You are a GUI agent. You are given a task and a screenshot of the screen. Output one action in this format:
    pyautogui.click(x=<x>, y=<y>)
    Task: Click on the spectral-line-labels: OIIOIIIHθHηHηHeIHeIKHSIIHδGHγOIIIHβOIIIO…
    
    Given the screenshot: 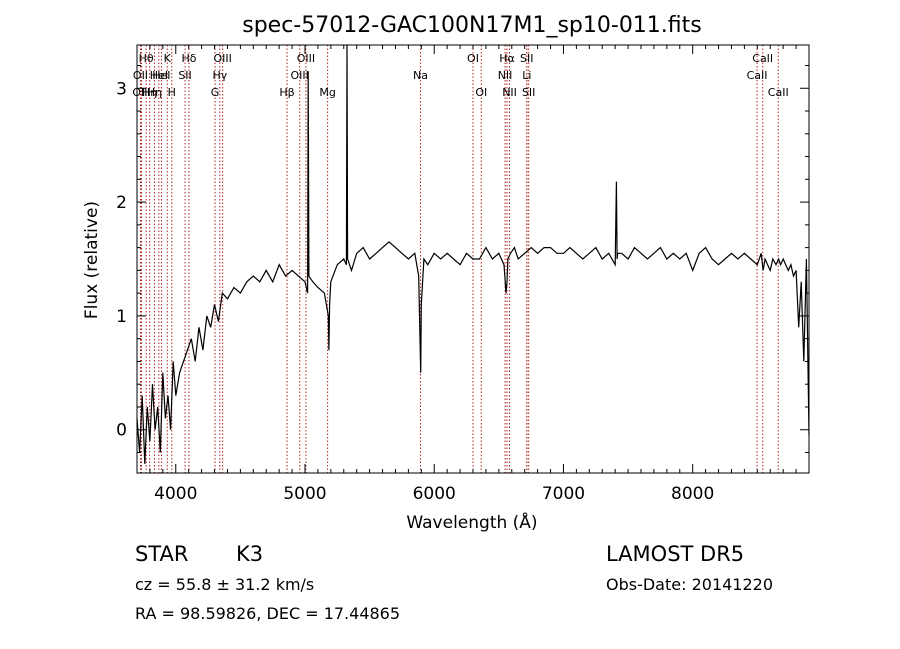 What is the action you would take?
    pyautogui.click(x=460, y=75)
    